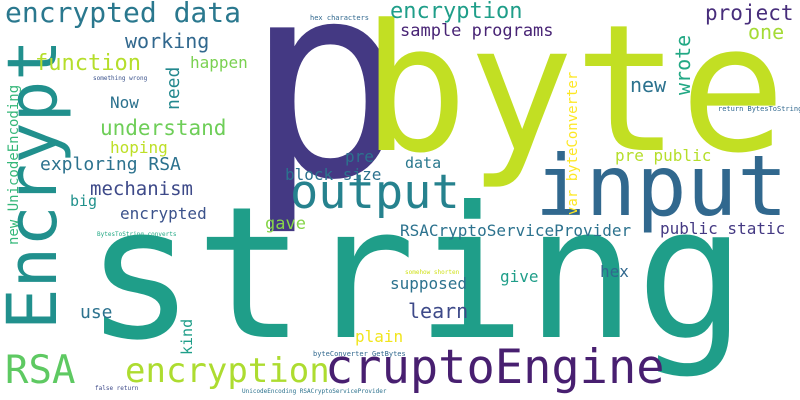  Describe the element at coordinates (163, 213) in the screenshot. I see `word: encrypted` at that location.